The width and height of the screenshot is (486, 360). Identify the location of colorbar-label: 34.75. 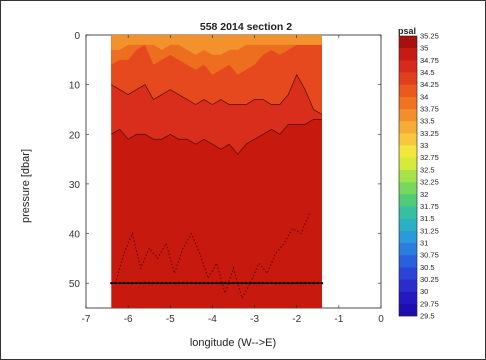
(429, 60).